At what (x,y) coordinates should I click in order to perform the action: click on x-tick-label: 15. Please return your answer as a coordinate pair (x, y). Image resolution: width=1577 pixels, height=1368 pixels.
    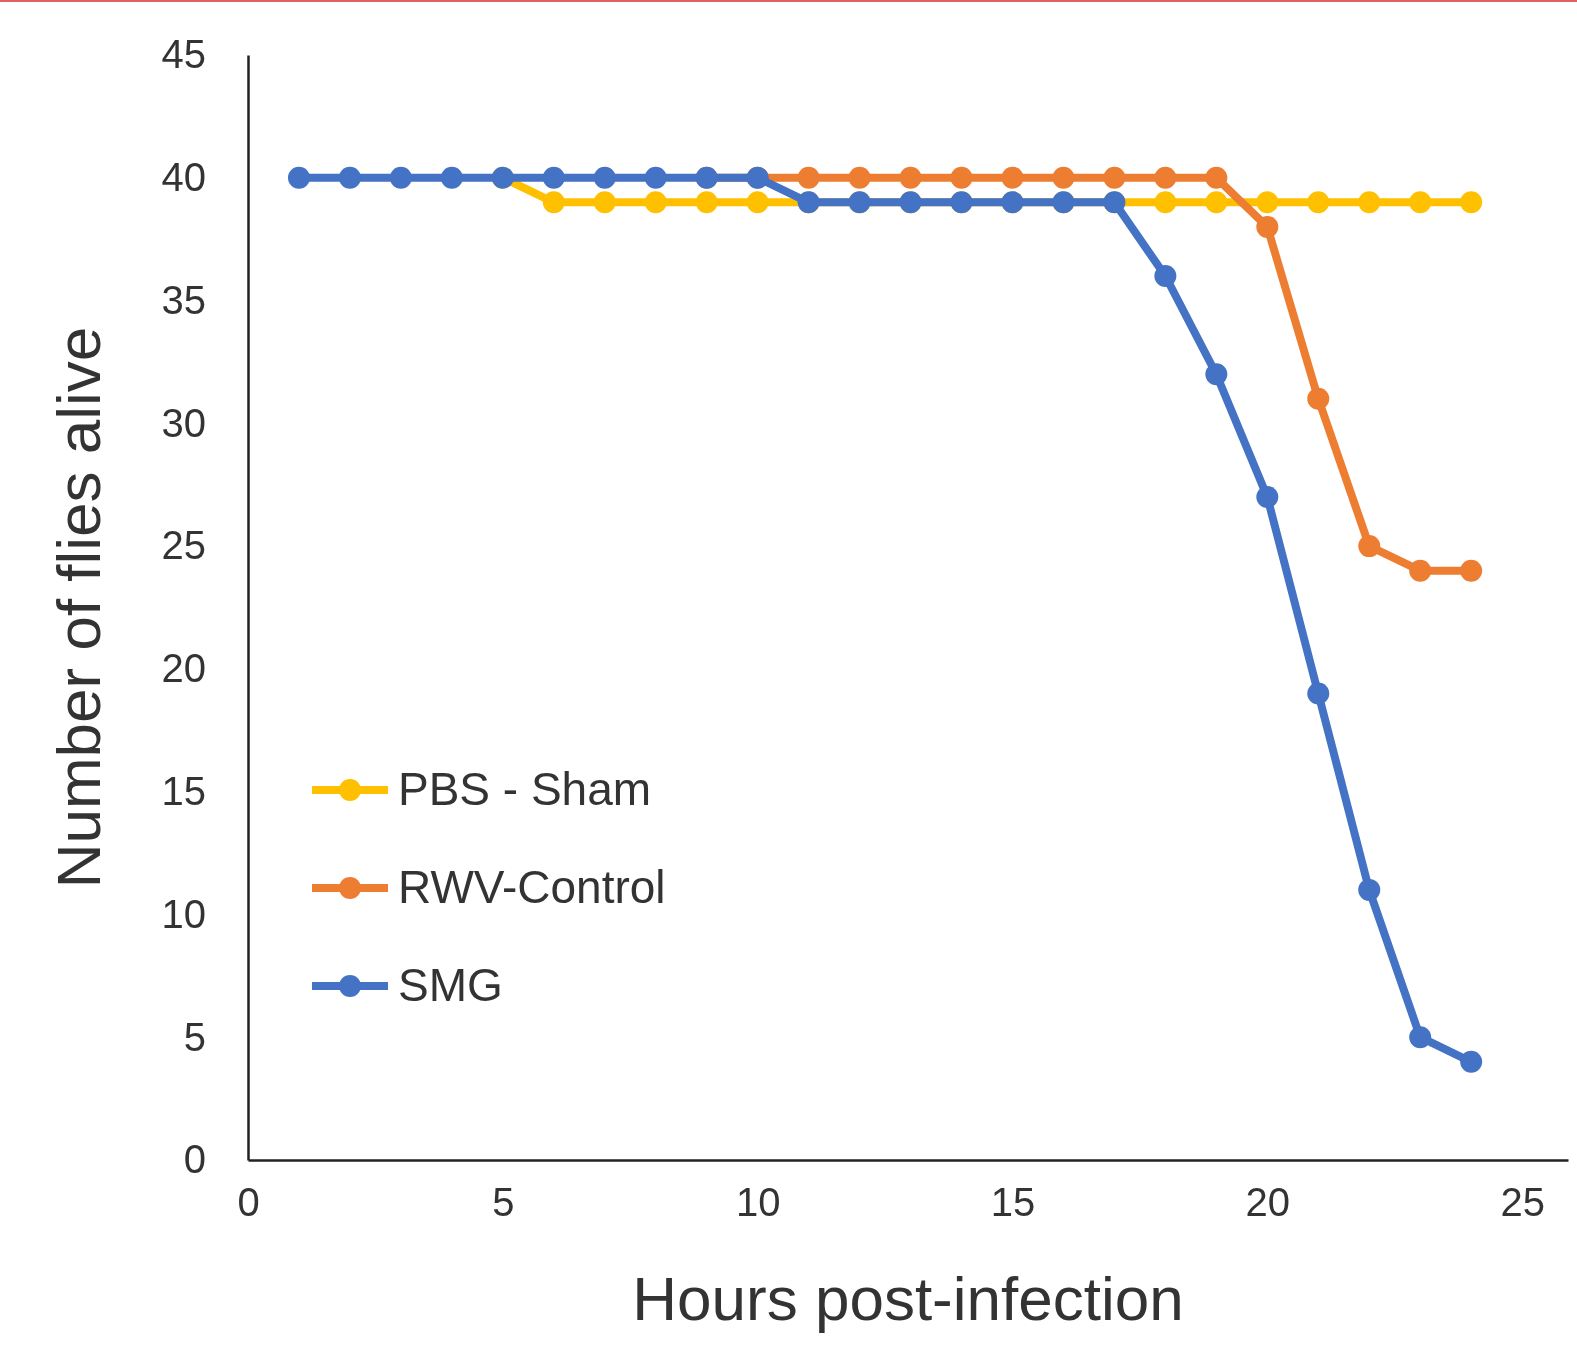
    Looking at the image, I should click on (1013, 1202).